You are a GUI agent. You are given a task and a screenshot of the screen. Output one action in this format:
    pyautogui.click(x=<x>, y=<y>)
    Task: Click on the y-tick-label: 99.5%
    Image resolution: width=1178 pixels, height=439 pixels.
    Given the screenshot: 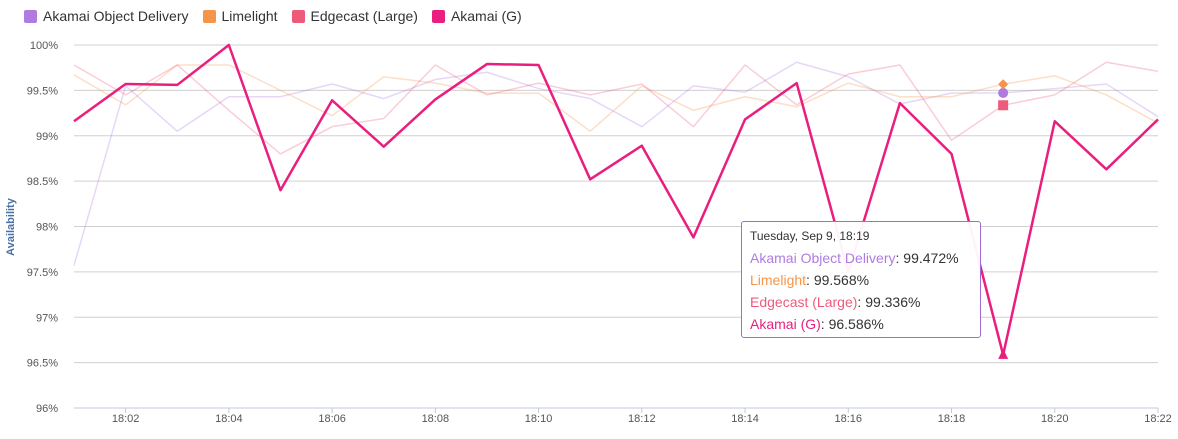 What is the action you would take?
    pyautogui.click(x=42, y=91)
    